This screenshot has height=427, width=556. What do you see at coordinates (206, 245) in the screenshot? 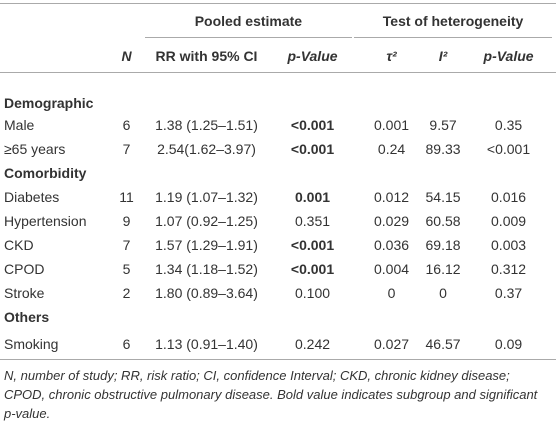
I see `cell: 1.57 (1.29–1.91)` at bounding box center [206, 245].